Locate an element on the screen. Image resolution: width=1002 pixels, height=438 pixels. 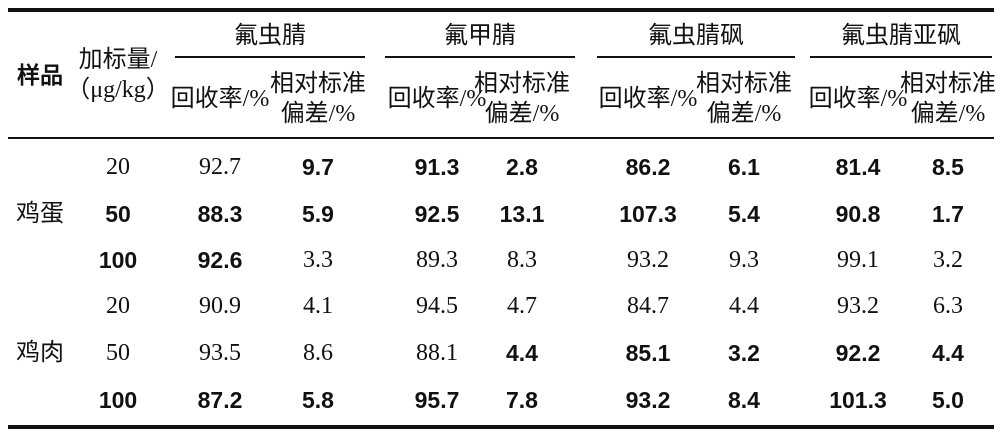
data-cell: 101.3 is located at coordinates (858, 400).